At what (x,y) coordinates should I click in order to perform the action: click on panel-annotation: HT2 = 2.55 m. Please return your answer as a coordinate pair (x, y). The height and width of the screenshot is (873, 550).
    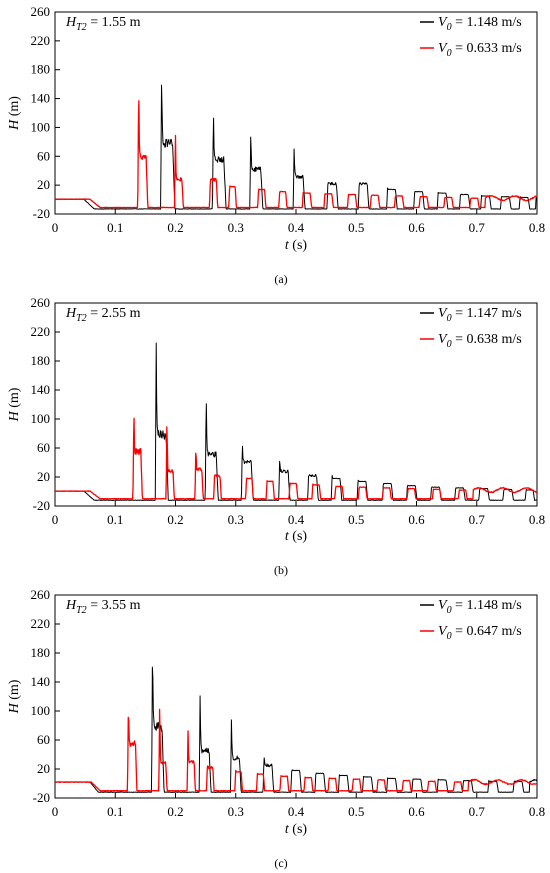
    Looking at the image, I should click on (103, 315).